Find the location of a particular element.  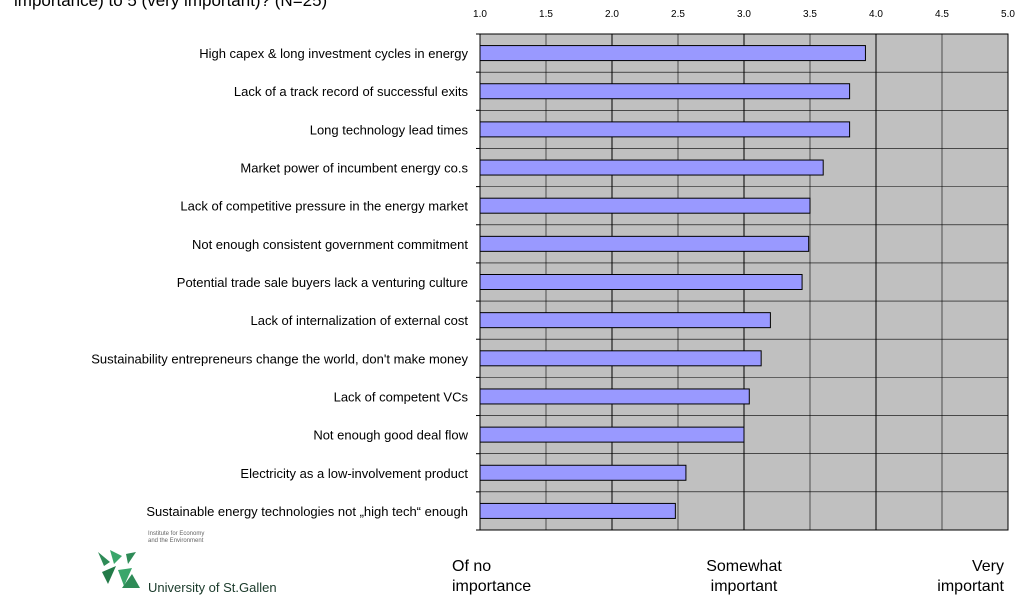

category-label: Lack of competent VCs is located at coordinates (401, 396).